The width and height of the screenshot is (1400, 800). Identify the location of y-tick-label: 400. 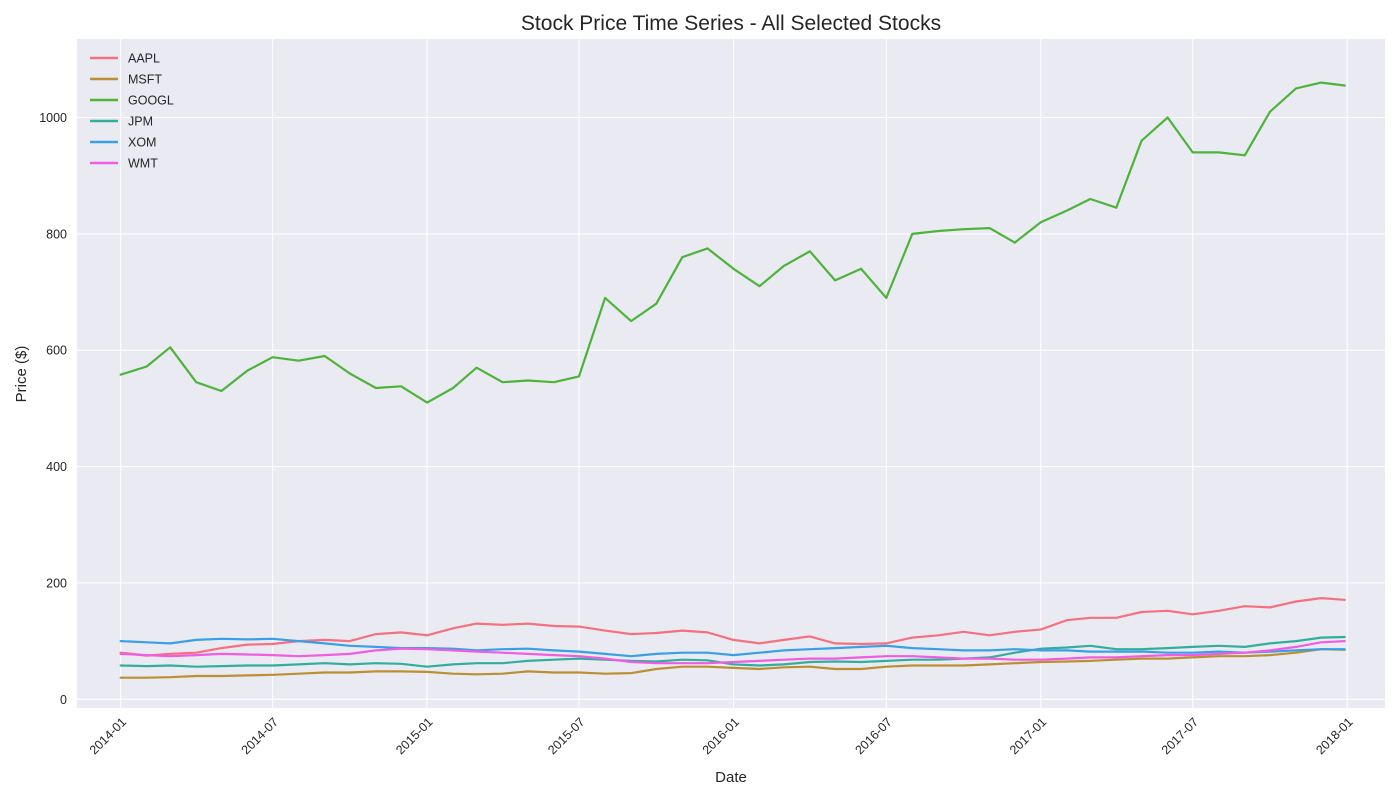
(56, 467).